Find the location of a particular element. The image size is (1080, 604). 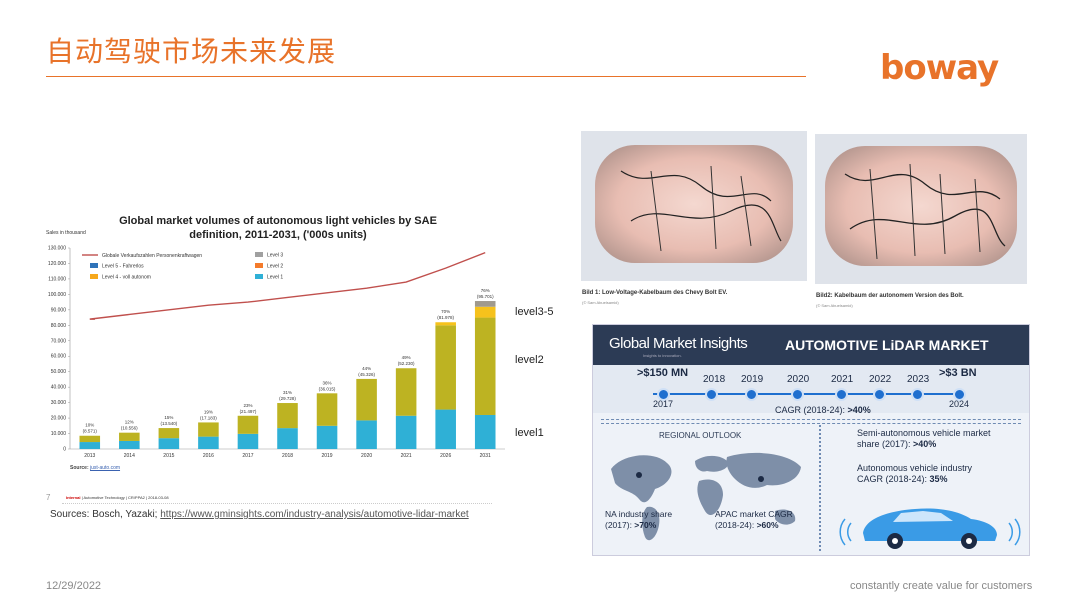

bar-value-label: (21.497) is located at coordinates (248, 411).